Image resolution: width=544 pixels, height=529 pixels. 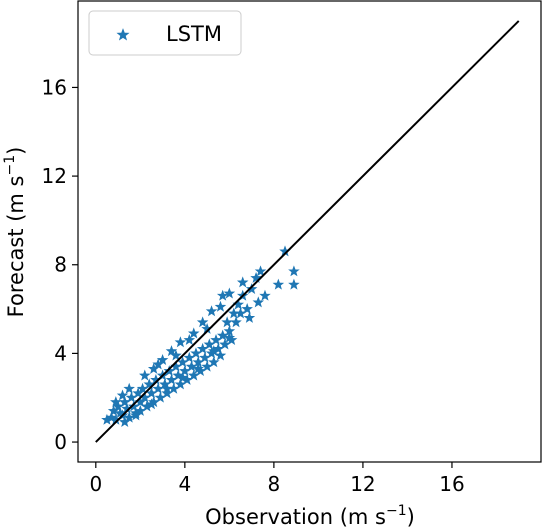 I want to click on x-axis-label-superscript: −1, so click(x=396, y=511).